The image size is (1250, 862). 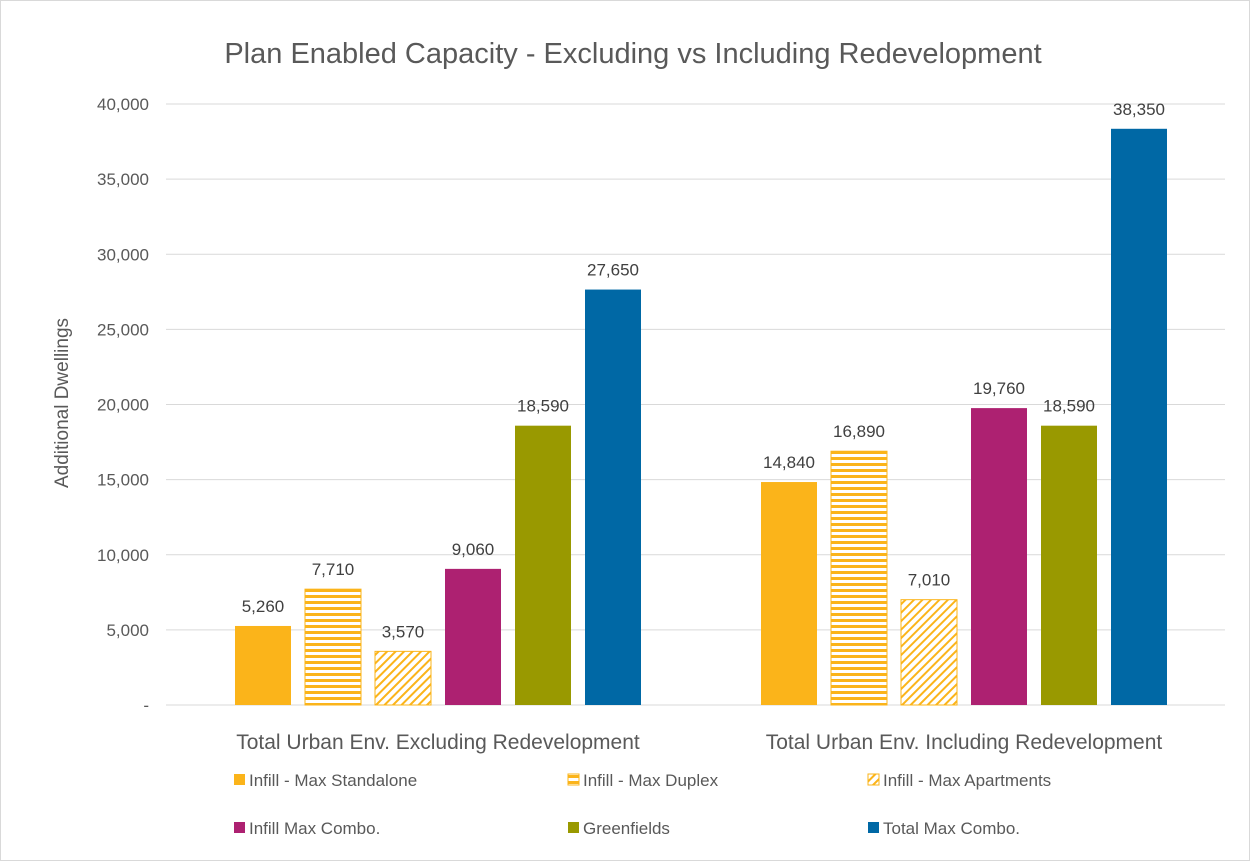 I want to click on y-tick-label: 40,000, so click(x=123, y=104).